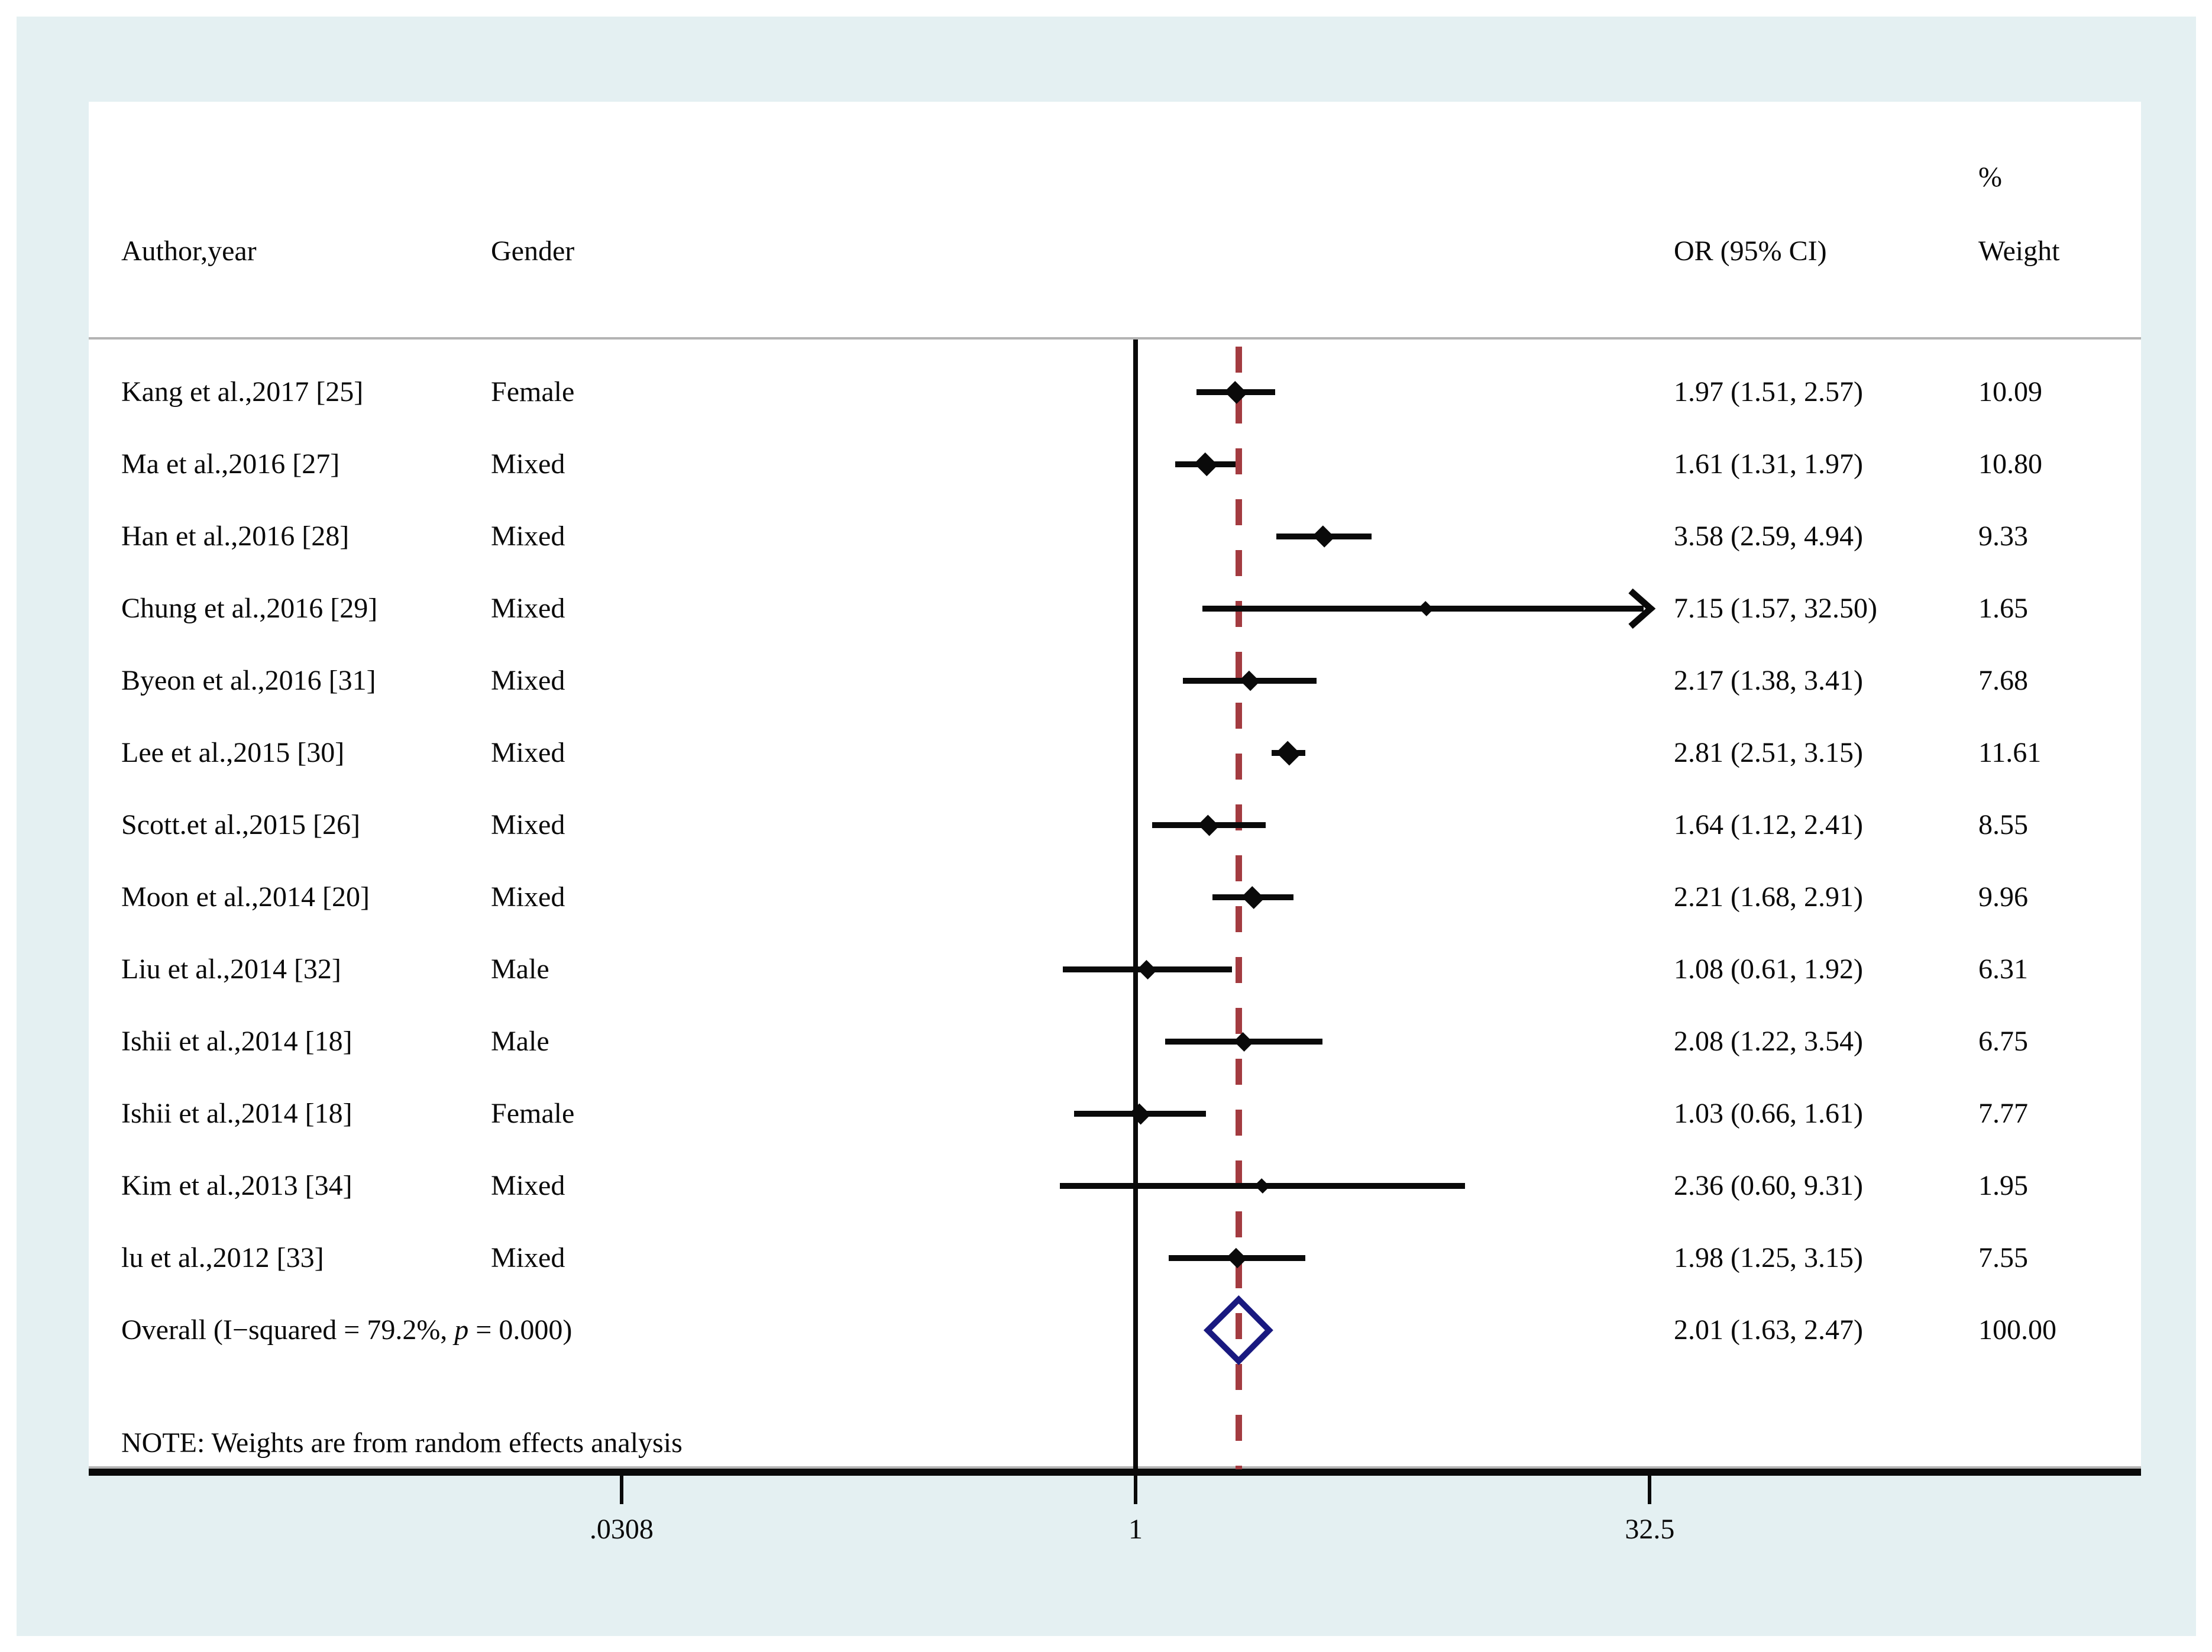  I want to click on study-author-label: Chung et al.,2016 [29], so click(249, 608).